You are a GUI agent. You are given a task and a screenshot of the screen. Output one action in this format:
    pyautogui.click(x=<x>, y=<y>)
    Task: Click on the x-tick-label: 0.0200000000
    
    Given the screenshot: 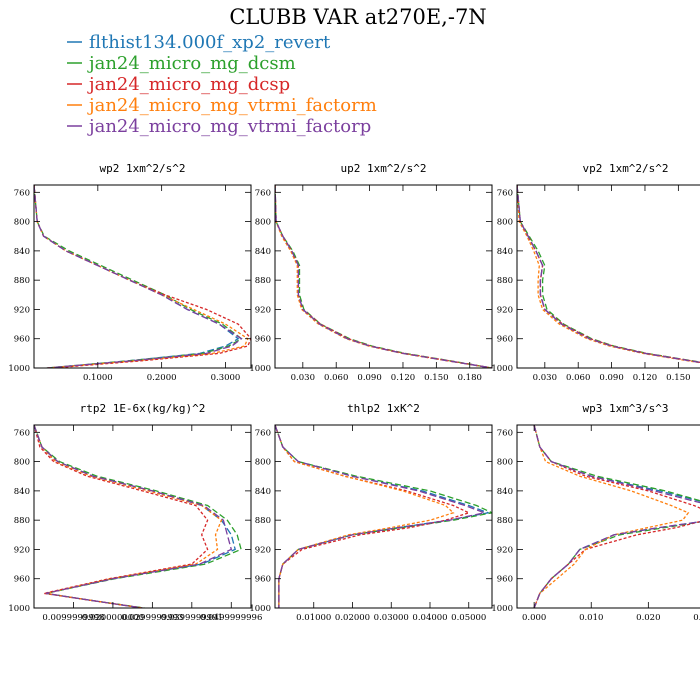 What is the action you would take?
    pyautogui.click(x=113, y=618)
    